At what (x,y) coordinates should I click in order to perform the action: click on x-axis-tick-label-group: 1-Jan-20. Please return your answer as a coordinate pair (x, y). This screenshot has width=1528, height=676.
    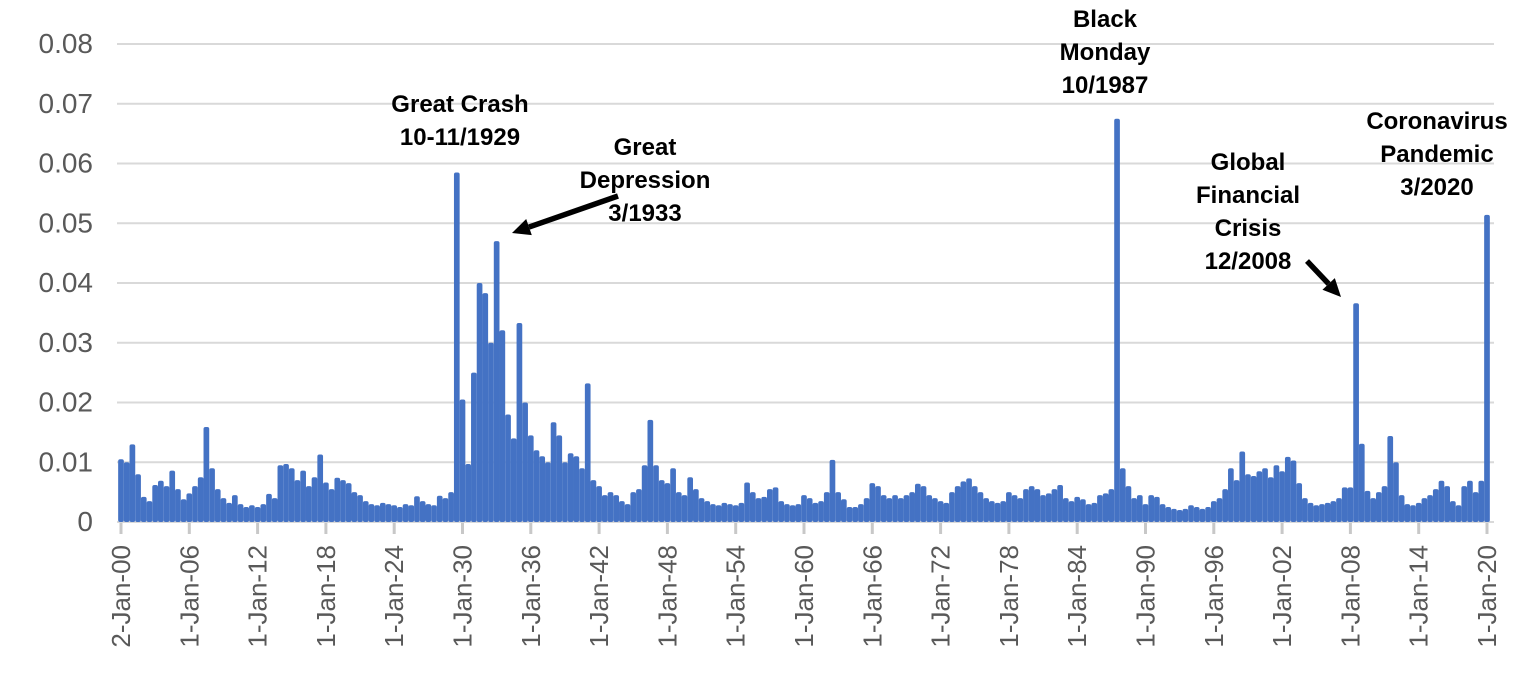
    Looking at the image, I should click on (1487, 596).